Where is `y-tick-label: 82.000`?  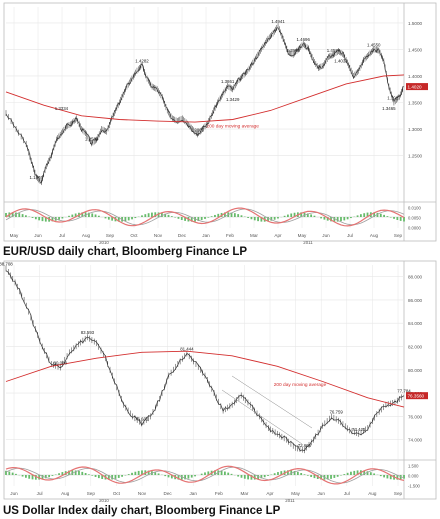 y-tick-label: 82.000 is located at coordinates (415, 347).